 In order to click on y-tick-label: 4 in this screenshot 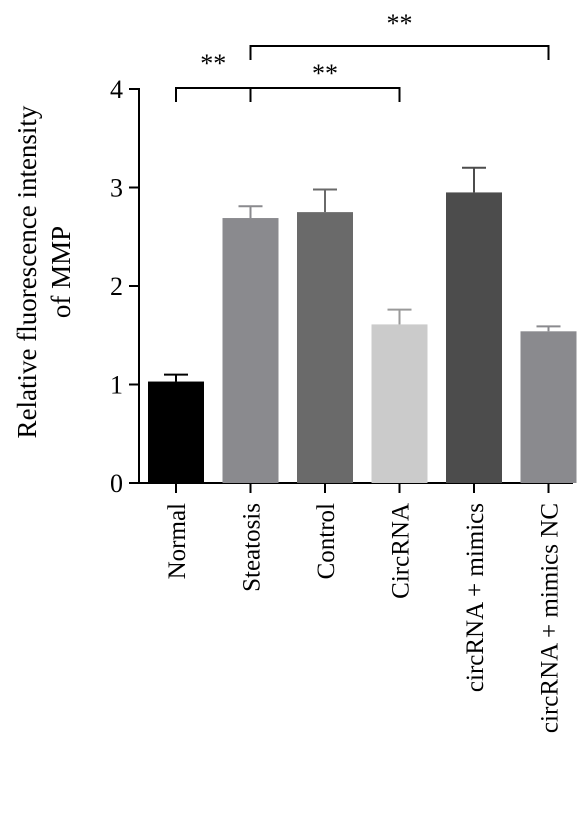, I will do `click(116, 89)`.